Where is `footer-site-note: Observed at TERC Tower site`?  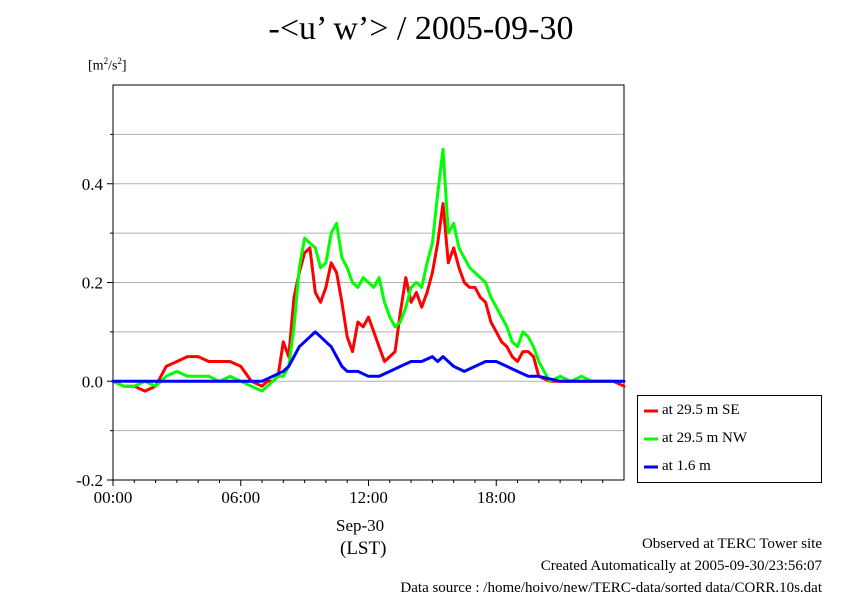 footer-site-note: Observed at TERC Tower site is located at coordinates (731, 544).